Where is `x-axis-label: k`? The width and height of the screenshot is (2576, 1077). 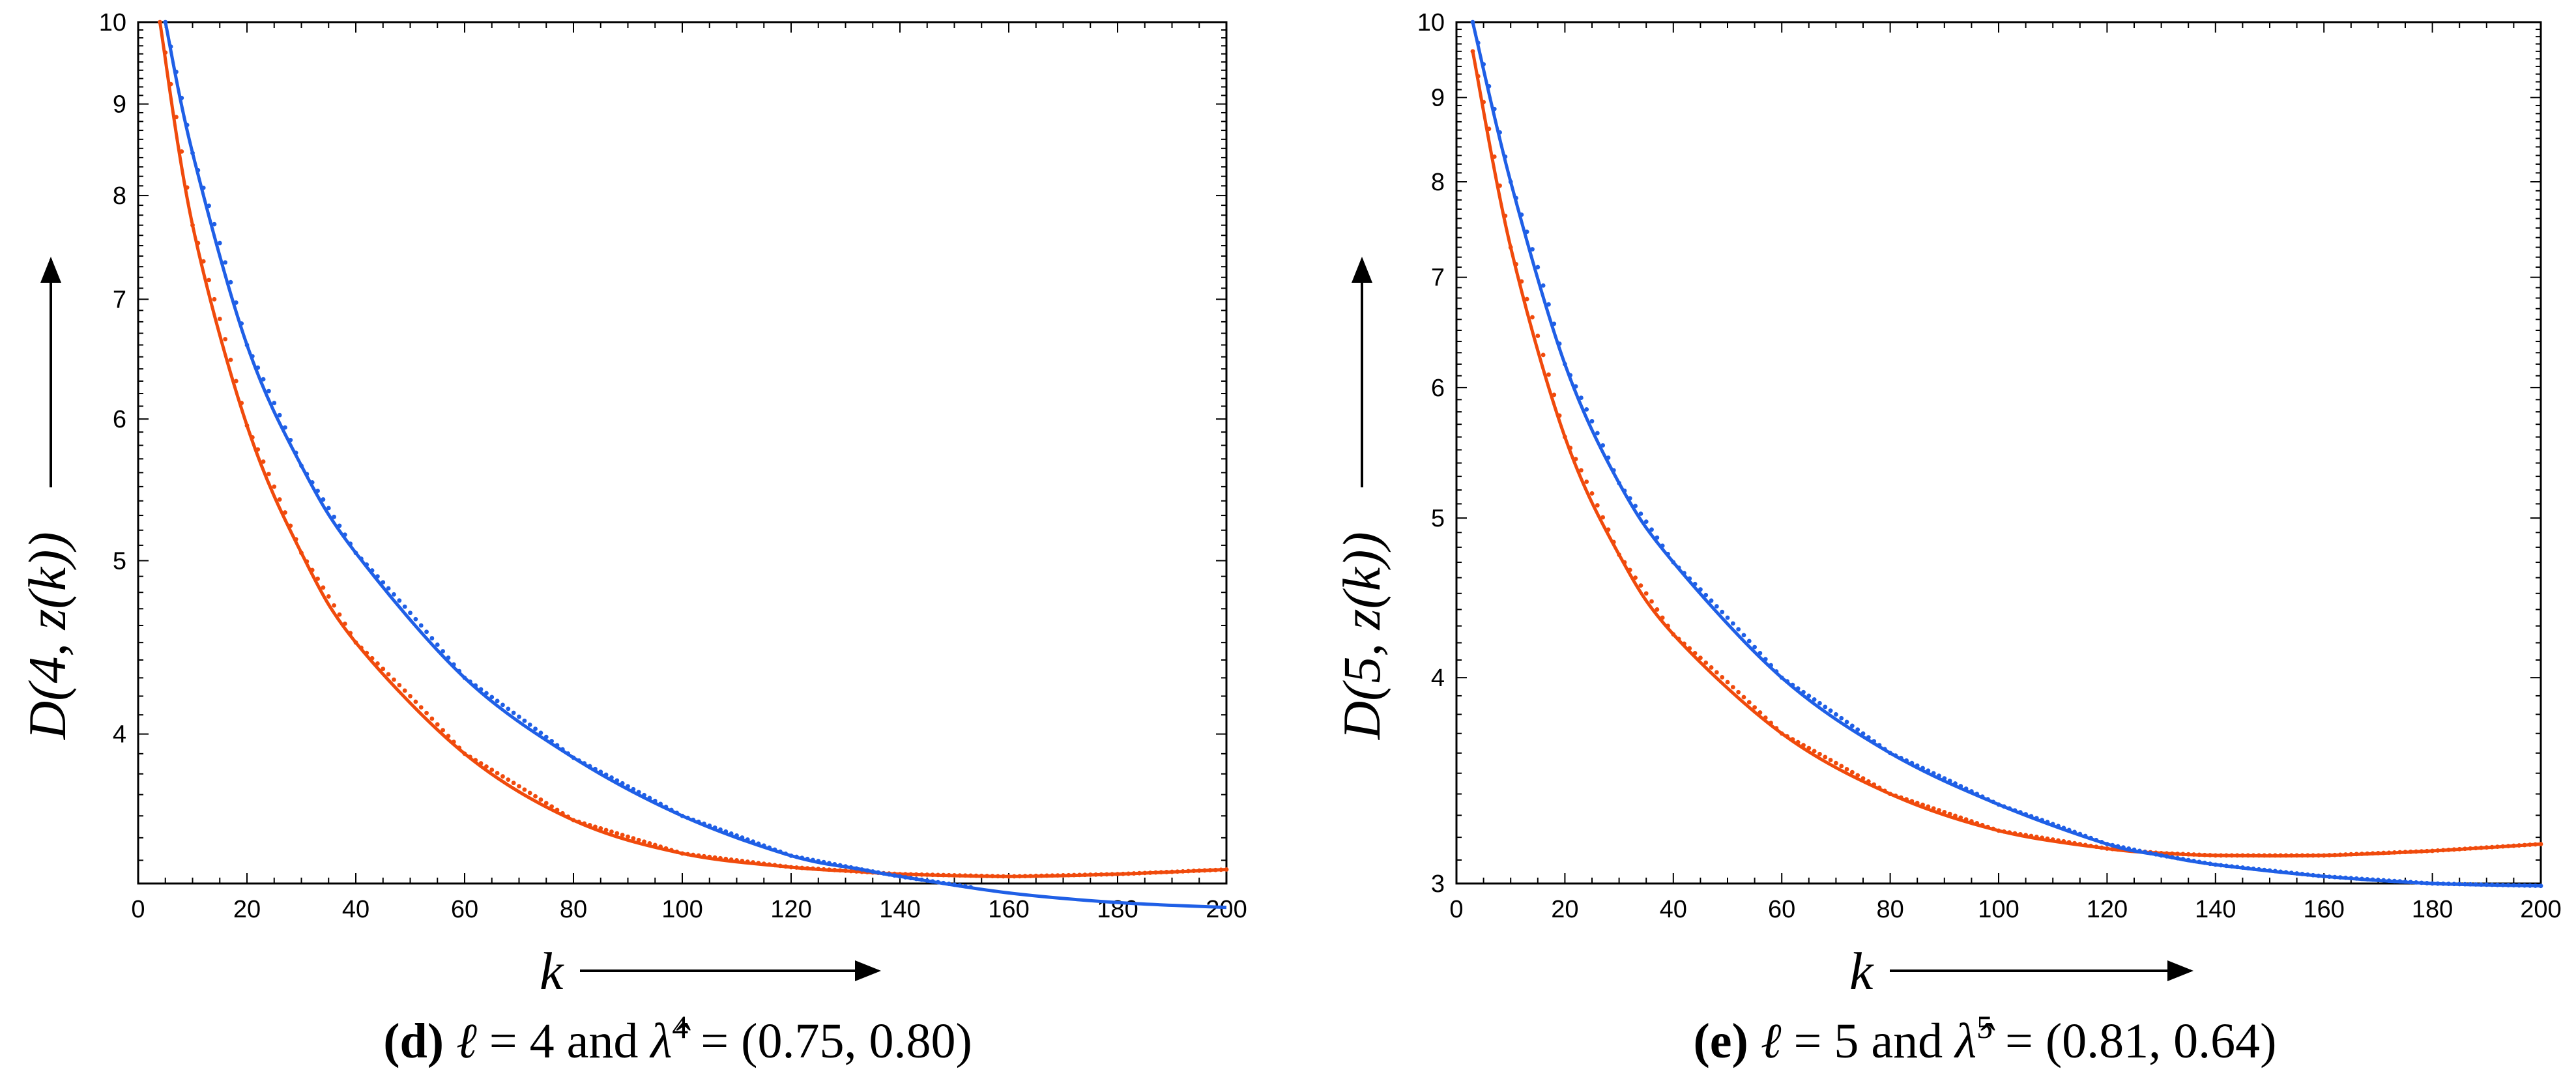
x-axis-label: k is located at coordinates (1861, 971).